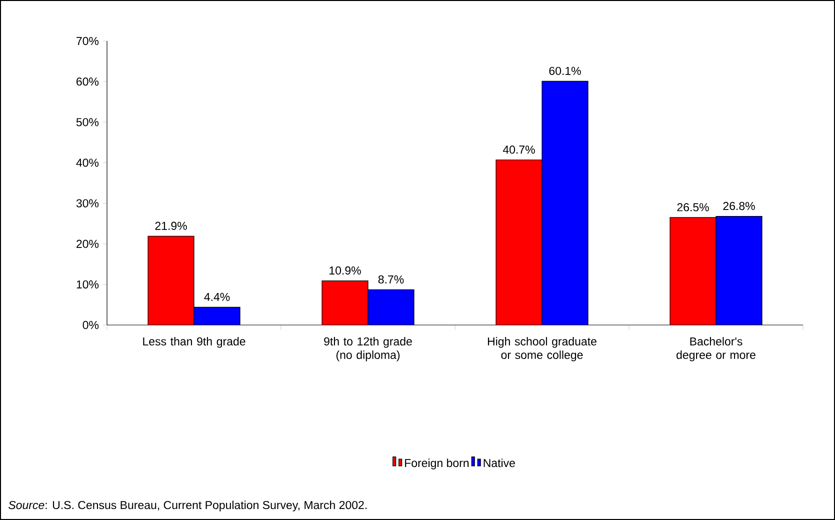 This screenshot has height=520, width=835. I want to click on data-label: 10.9%, so click(345, 270).